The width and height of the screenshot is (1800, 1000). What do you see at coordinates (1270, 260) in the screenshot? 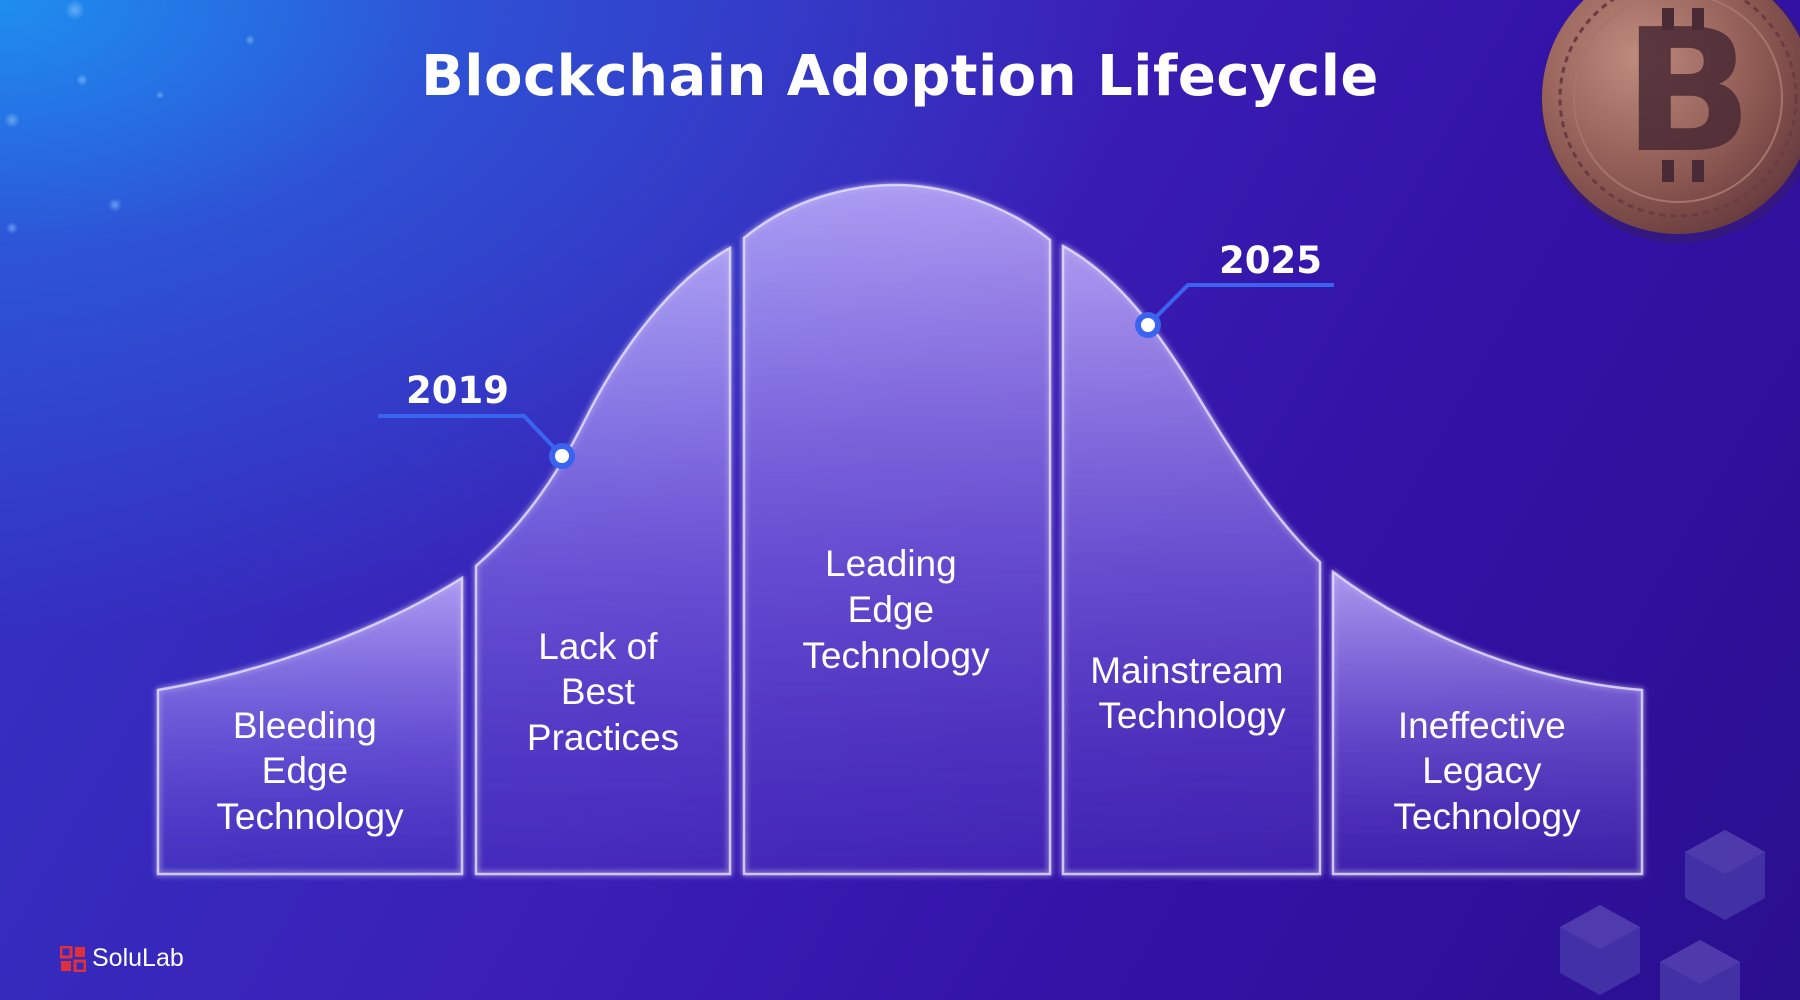
I see `milestone-year-label: 2025` at bounding box center [1270, 260].